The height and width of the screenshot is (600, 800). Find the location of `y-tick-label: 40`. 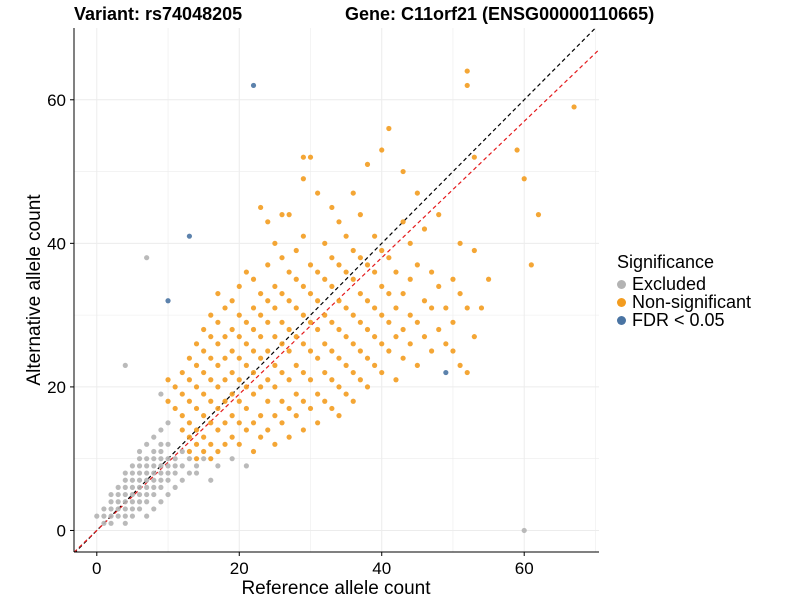

y-tick-label: 40 is located at coordinates (56, 243).